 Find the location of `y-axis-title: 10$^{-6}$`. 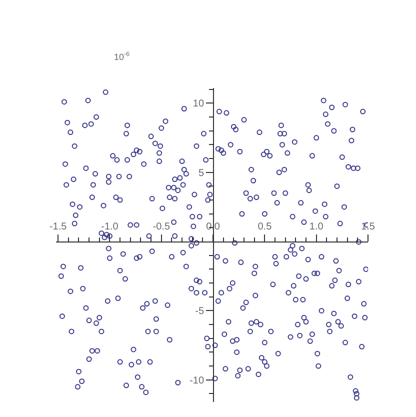

y-axis-title: 10$^{-6}$ is located at coordinates (122, 56).